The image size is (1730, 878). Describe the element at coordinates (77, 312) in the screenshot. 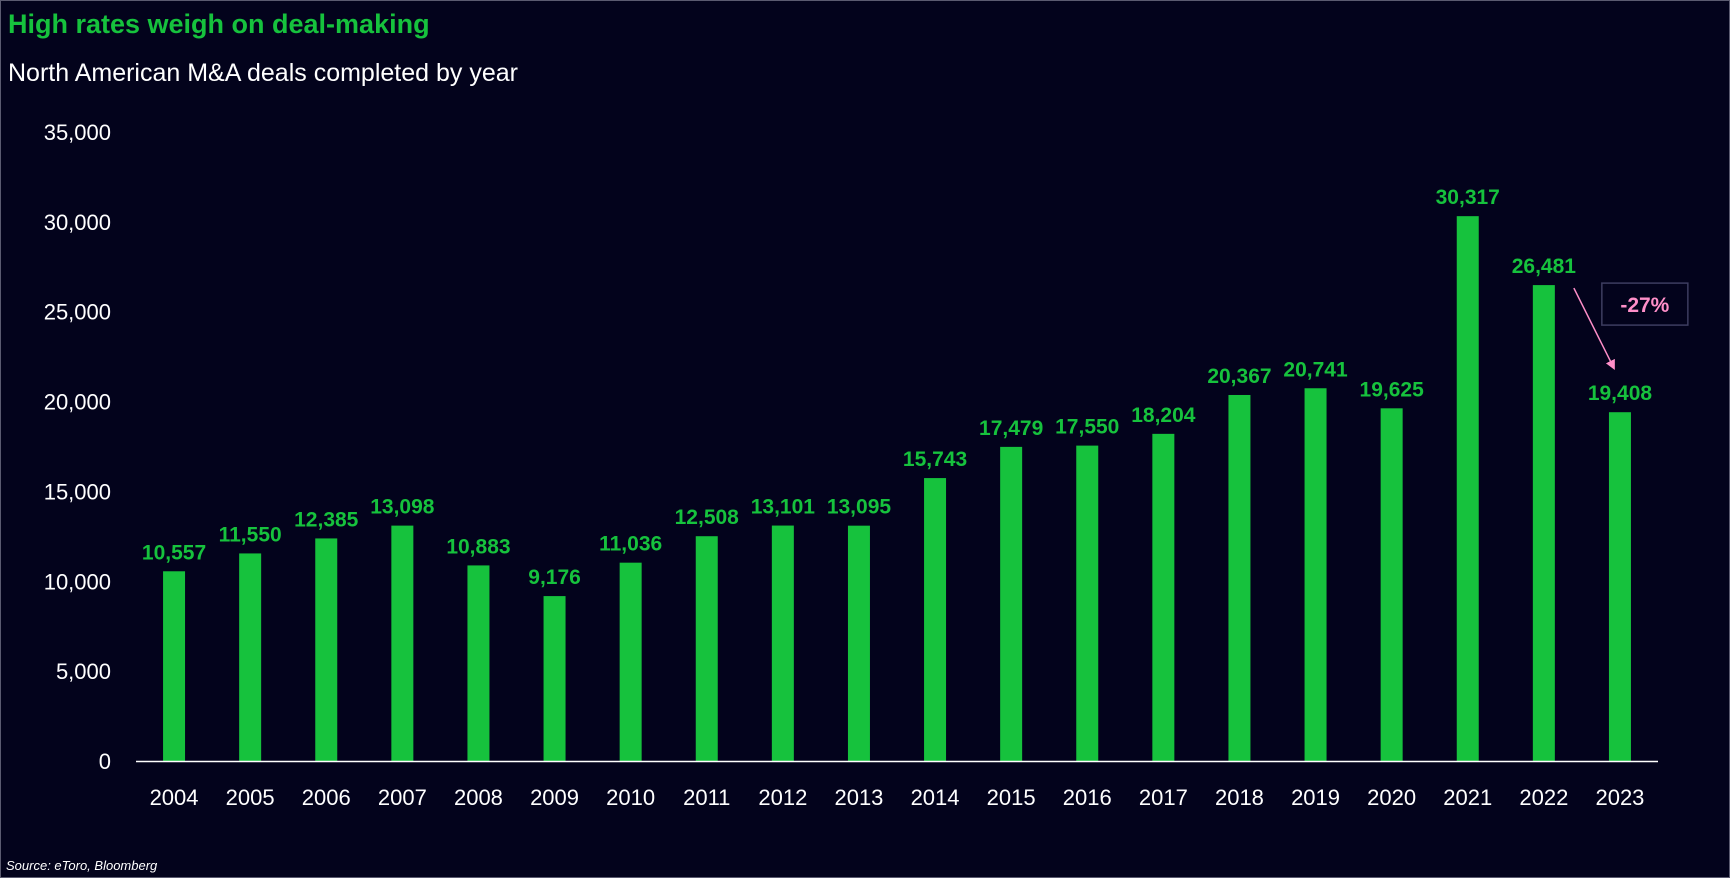

I see `y-tick-label: 25,000` at that location.